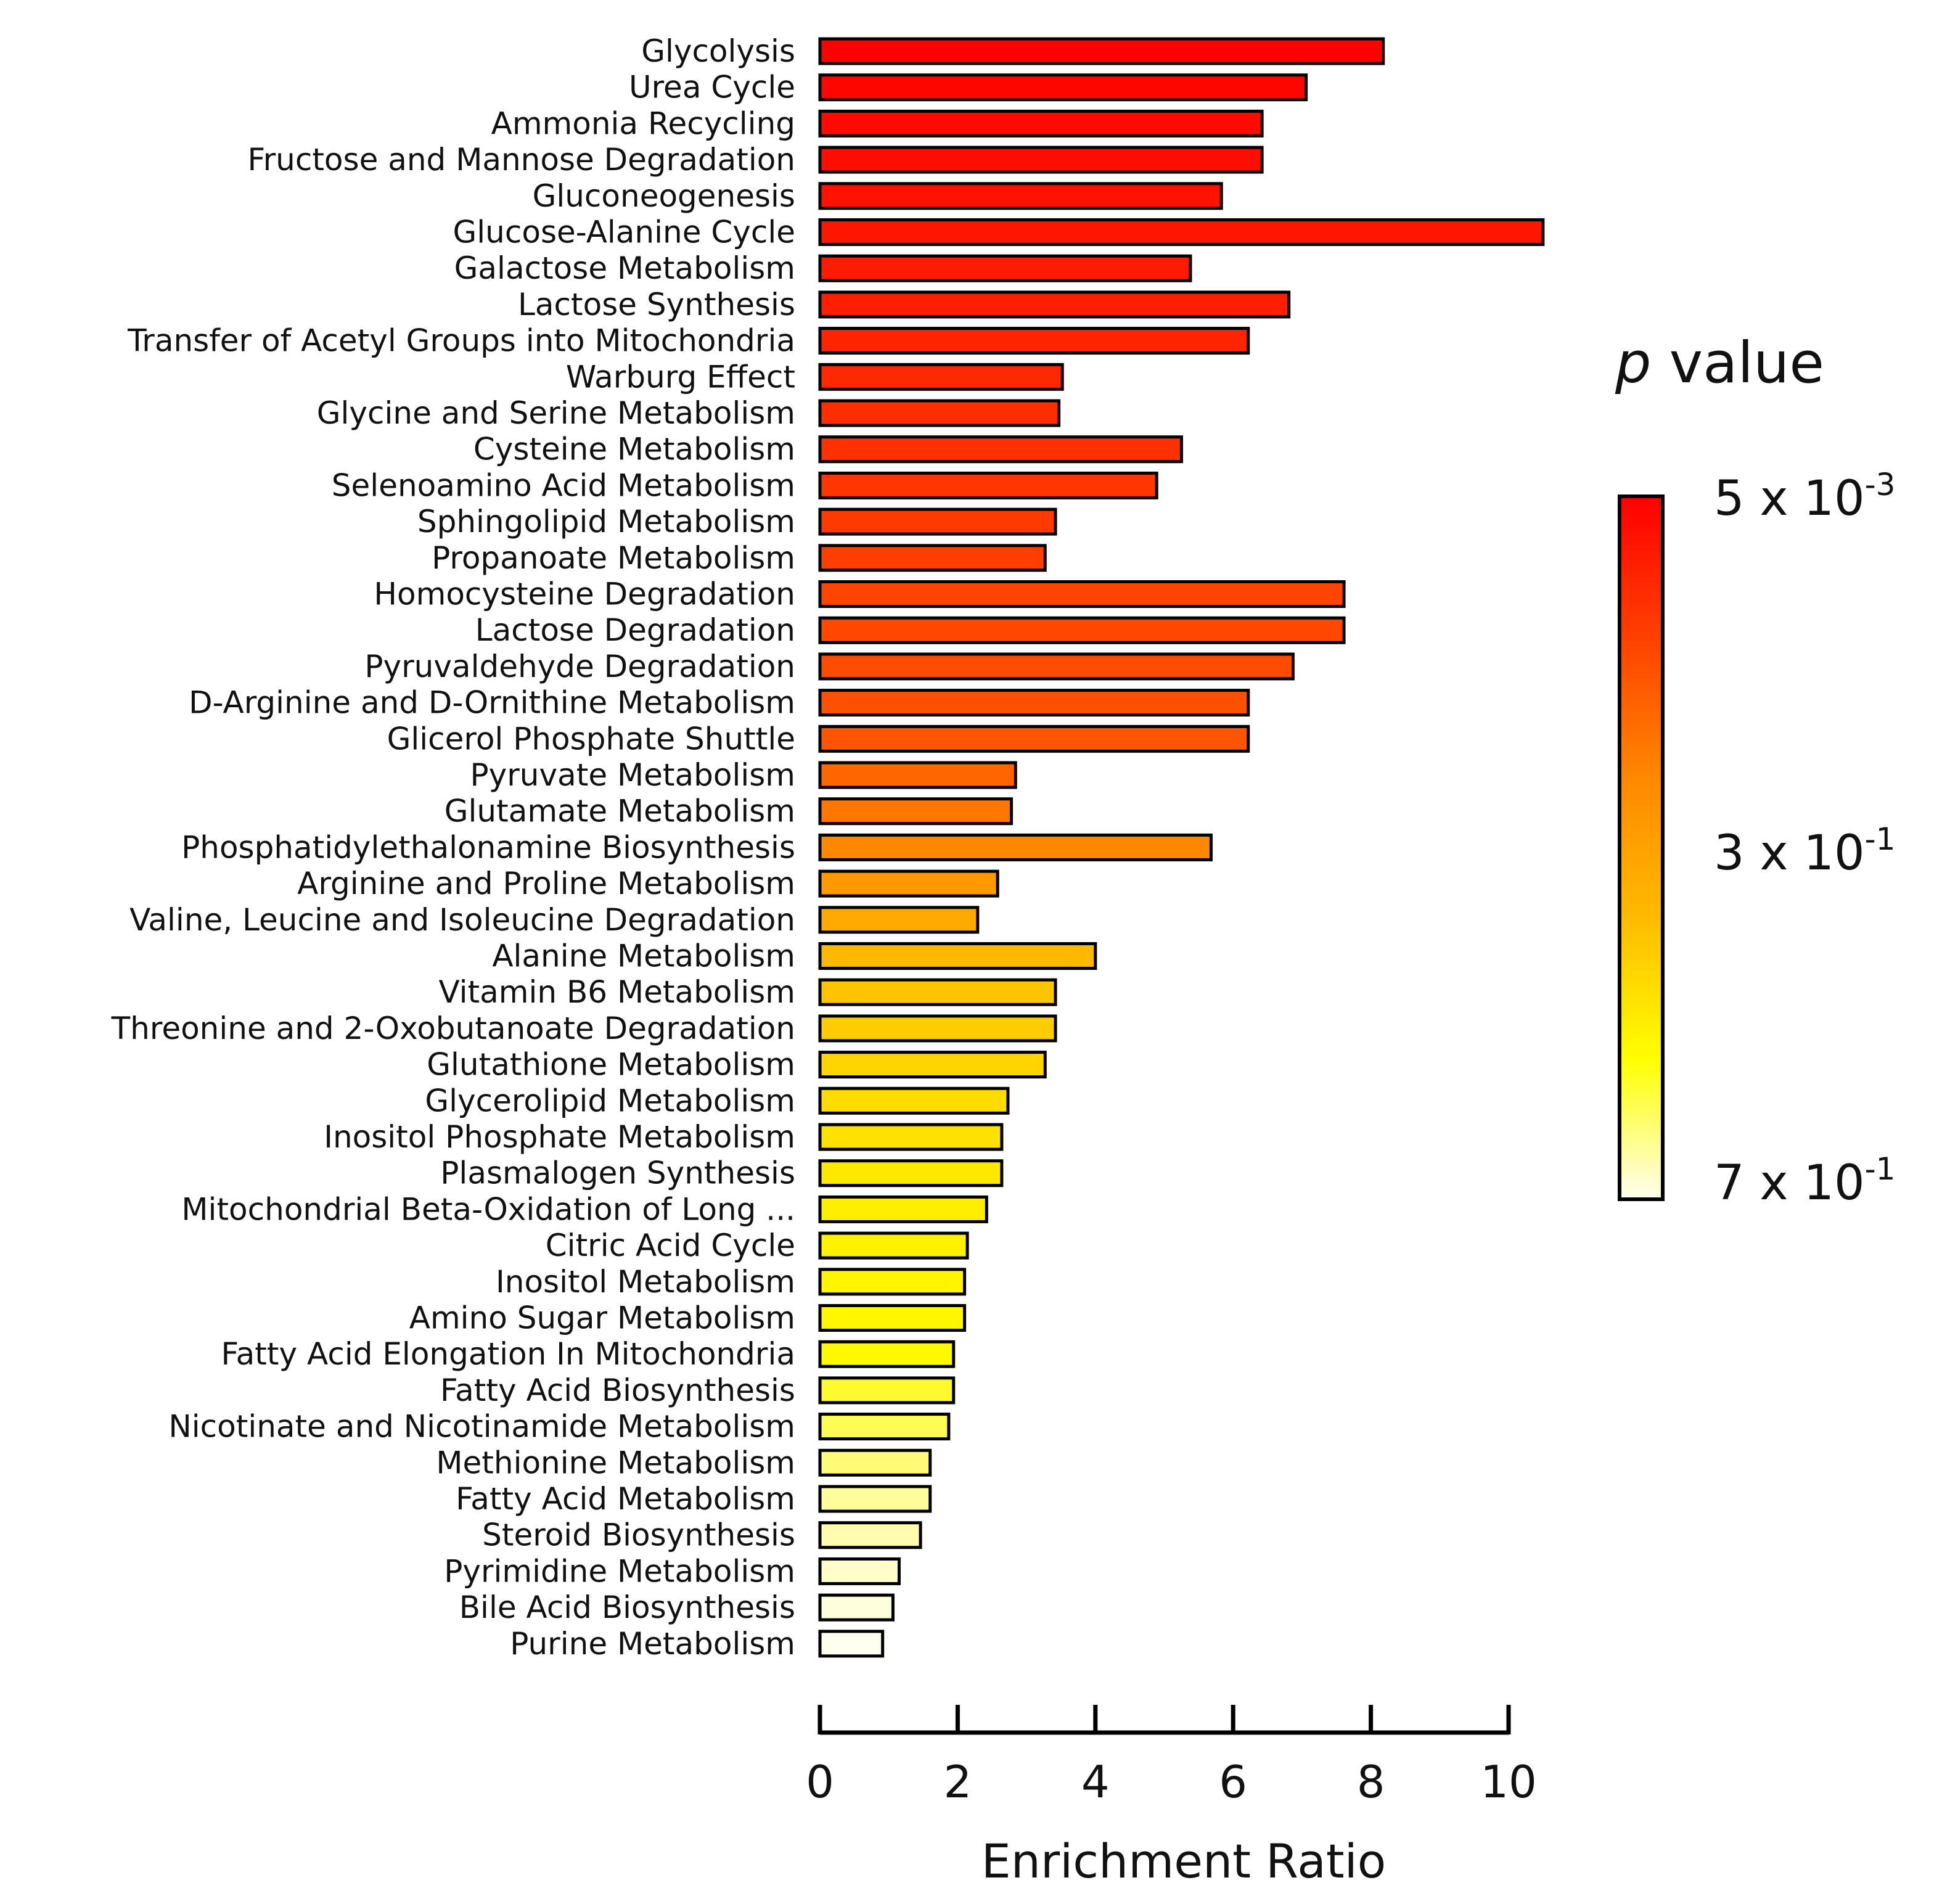  Describe the element at coordinates (820, 1782) in the screenshot. I see `x-tick-label: 0` at that location.